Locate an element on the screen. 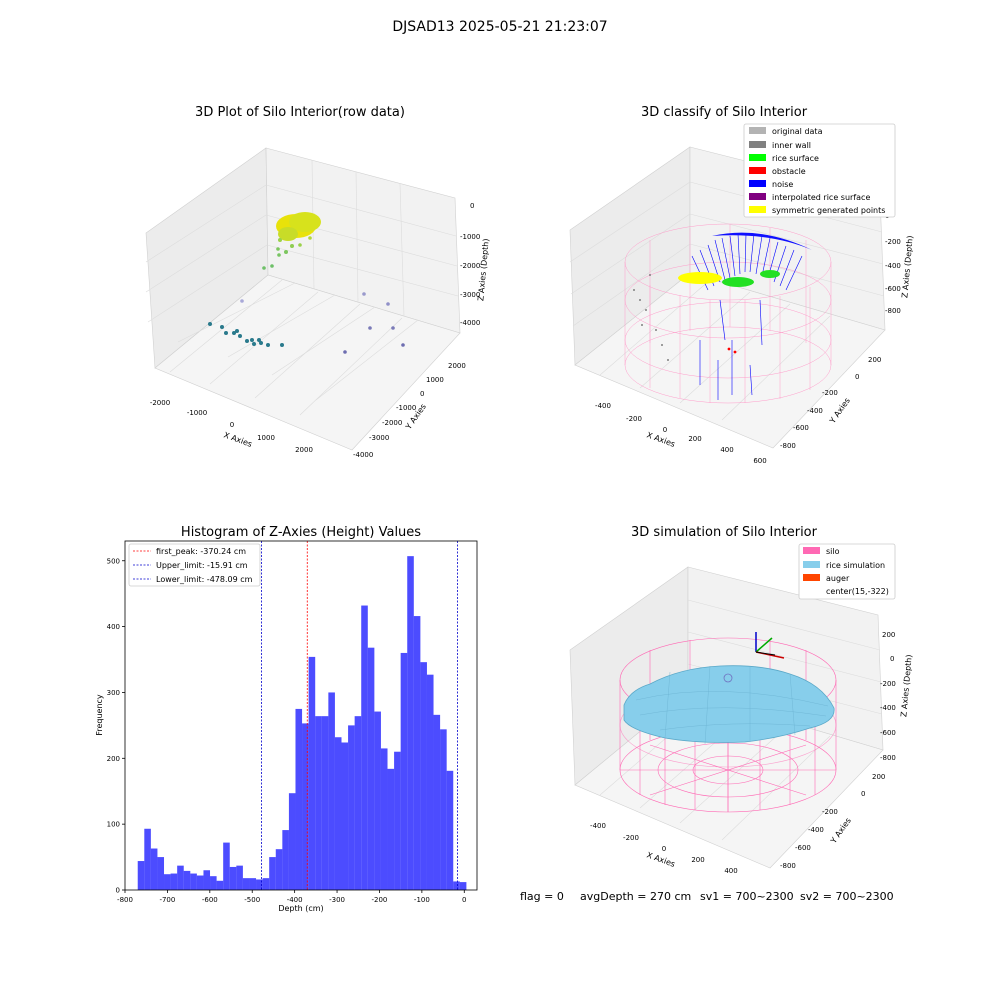  svg-text: 400 is located at coordinates (730, 871).